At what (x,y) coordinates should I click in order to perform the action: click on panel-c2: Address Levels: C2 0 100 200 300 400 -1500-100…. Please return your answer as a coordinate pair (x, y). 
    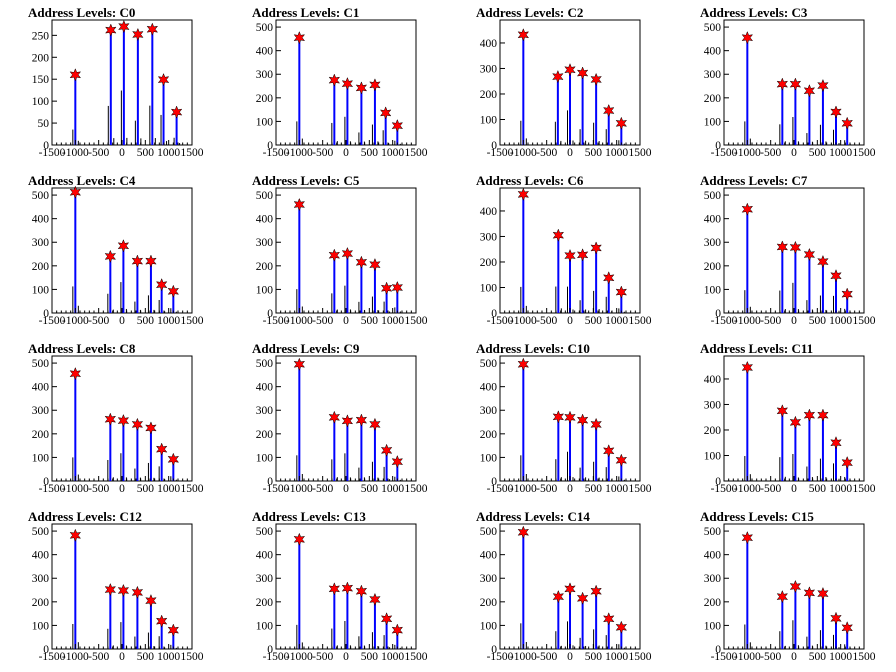
    Looking at the image, I should click on (564, 82).